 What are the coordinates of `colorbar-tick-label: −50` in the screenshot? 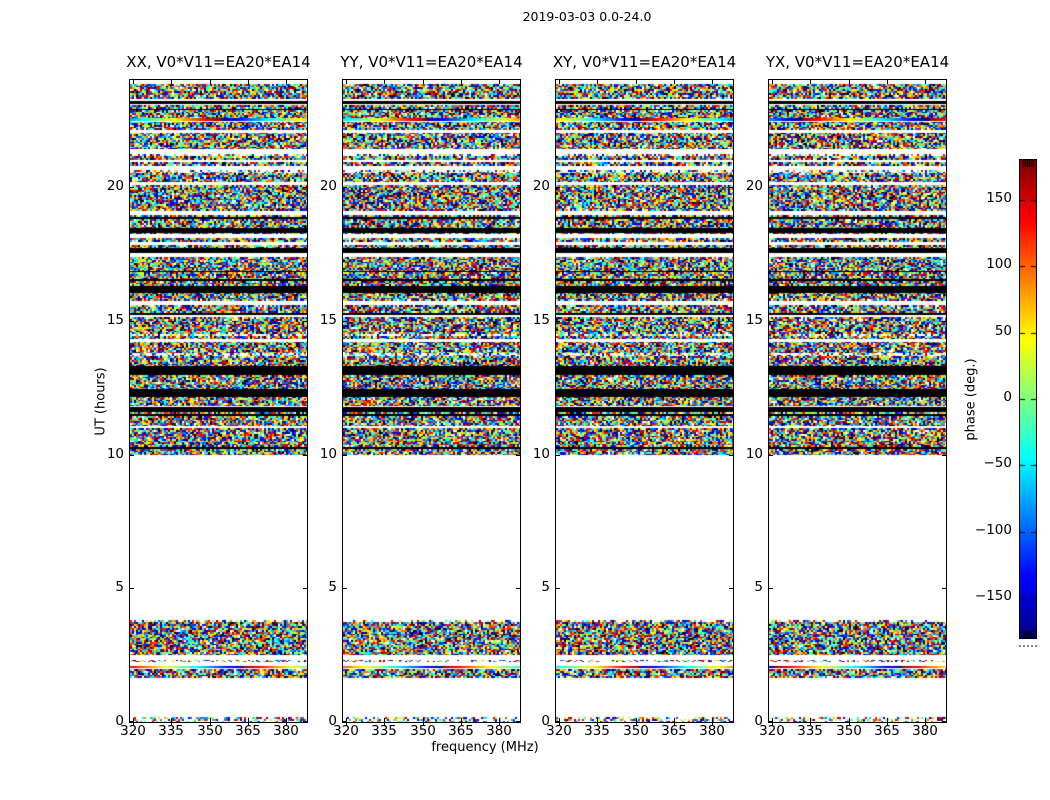 It's located at (998, 463).